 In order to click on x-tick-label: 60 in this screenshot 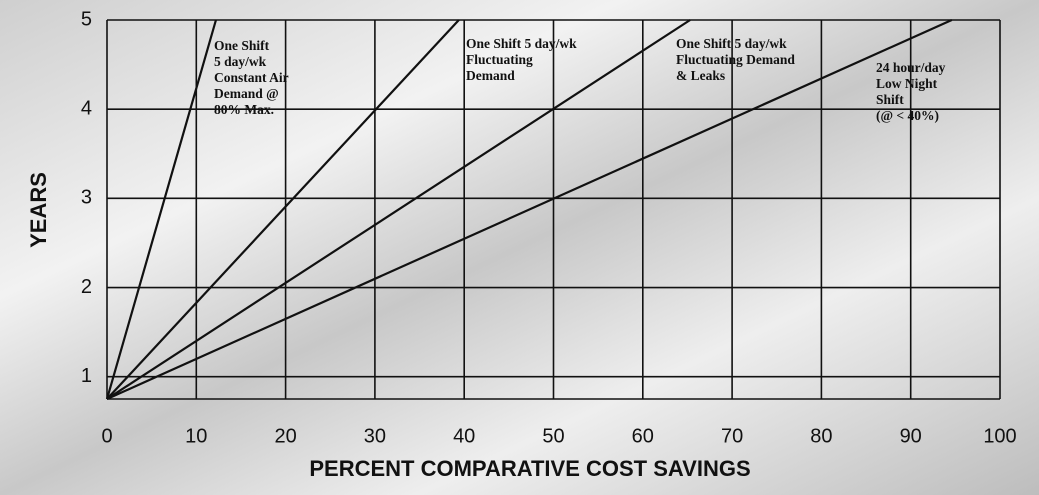, I will do `click(643, 436)`.